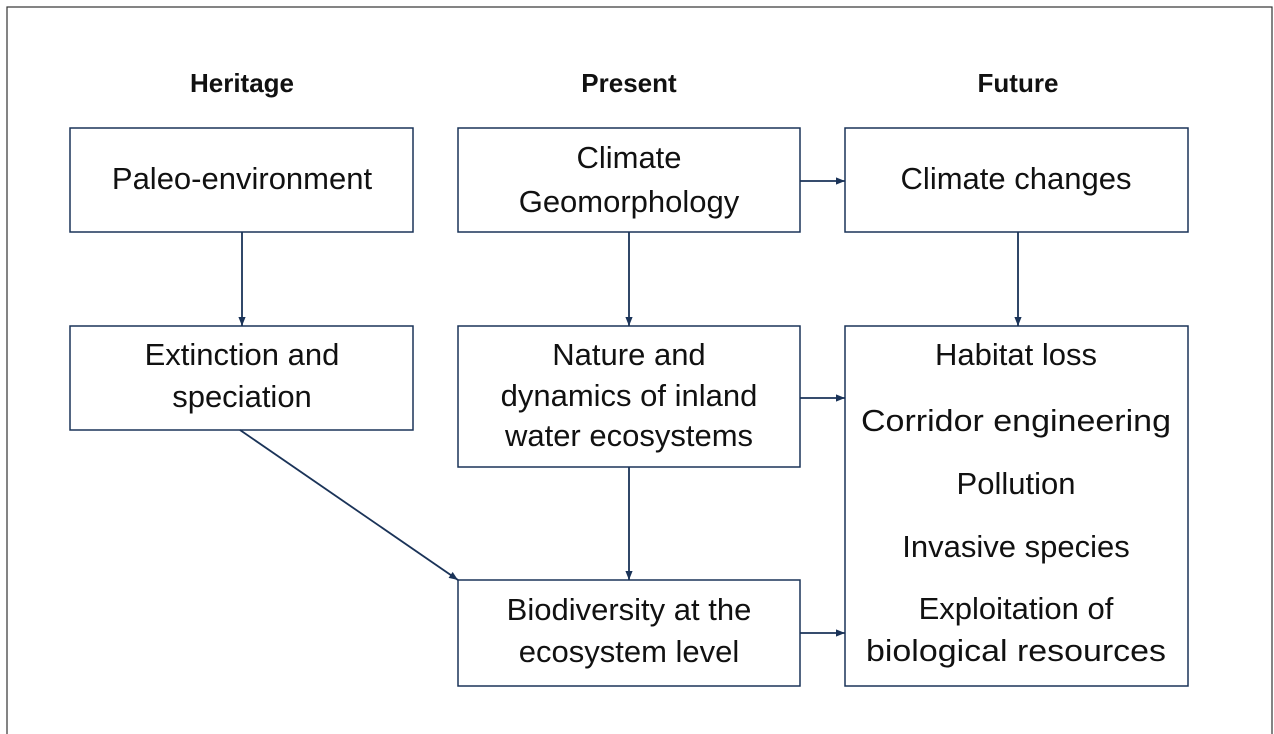 This screenshot has height=734, width=1274. What do you see at coordinates (1016, 483) in the screenshot?
I see `node-text: Pollution` at bounding box center [1016, 483].